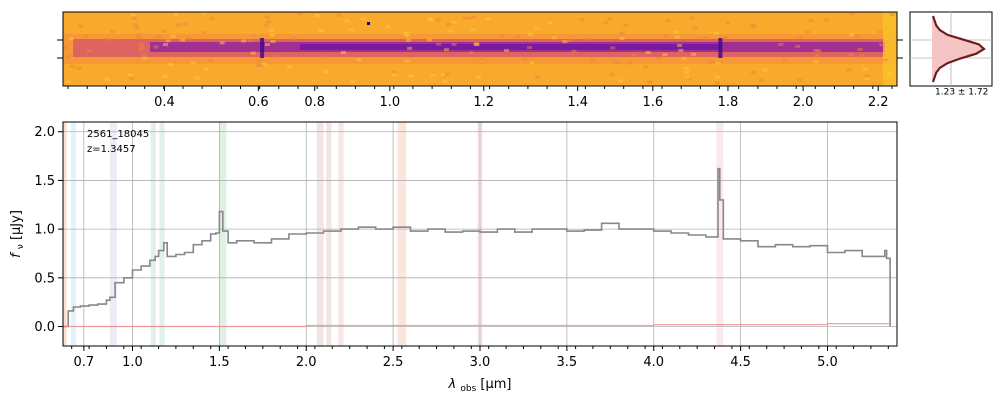 The image size is (1000, 404). What do you see at coordinates (491, 48) in the screenshot?
I see `spectrum-2d-emission-columns` at bounding box center [491, 48].